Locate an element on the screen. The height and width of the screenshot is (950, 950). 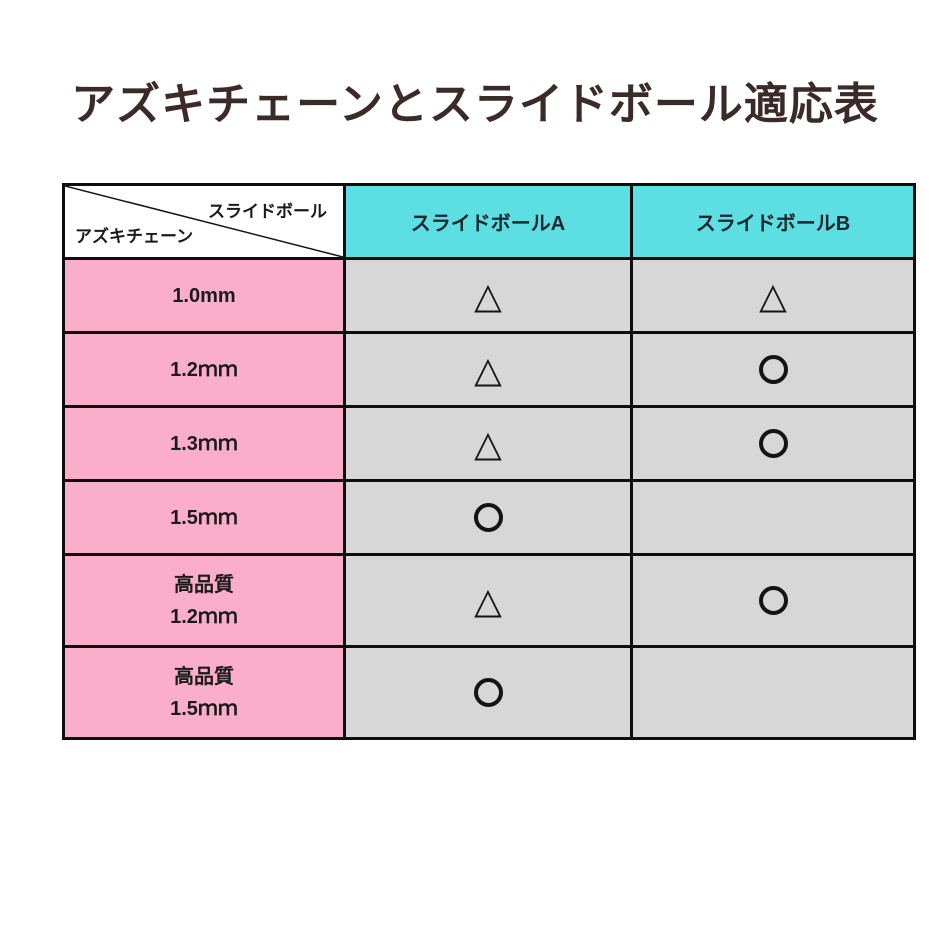
page-title: アズキチェーンとスライドボール適応表 is located at coordinates (475, 104).